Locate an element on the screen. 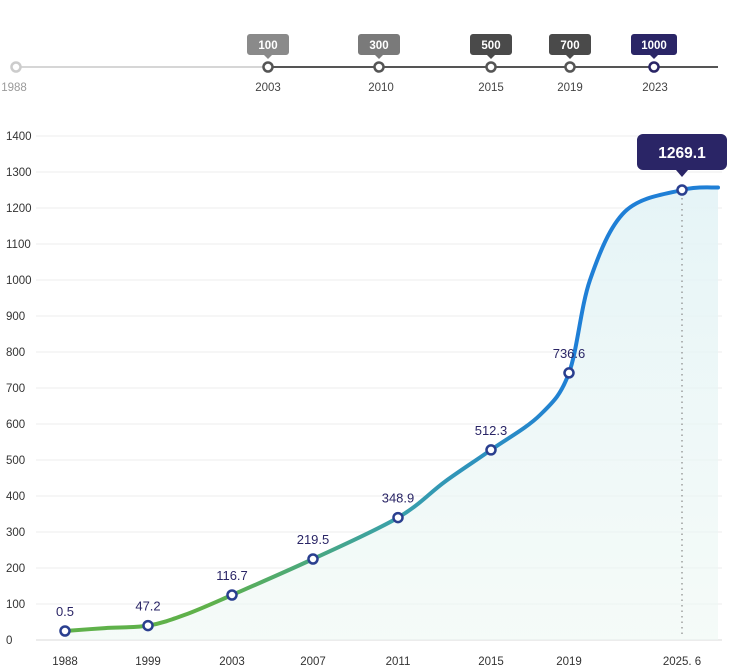 This screenshot has width=730, height=670. timeline-year-label: 2015 is located at coordinates (491, 88).